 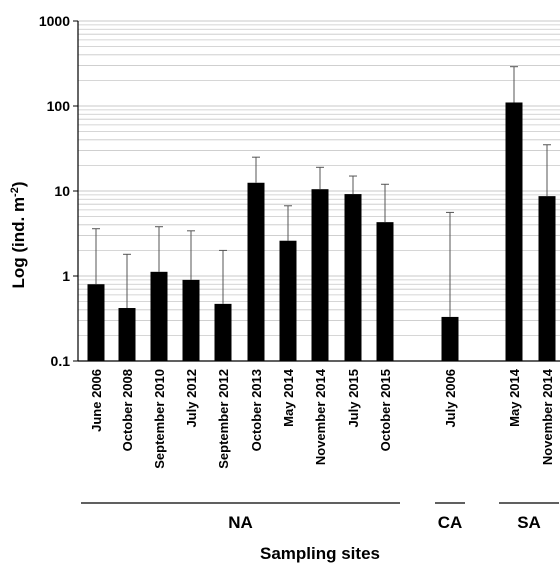 I want to click on y-tick-label: 1000, so click(x=54, y=21).